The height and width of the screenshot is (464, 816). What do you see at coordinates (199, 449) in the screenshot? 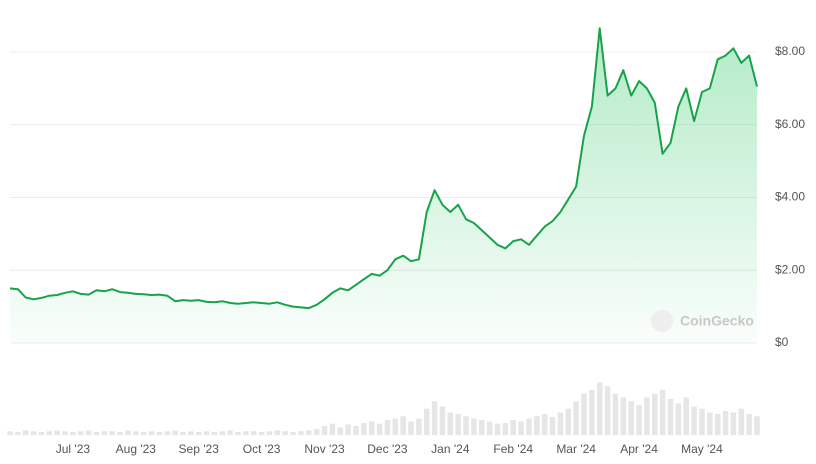
I see `x-tick-label: Sep '23` at bounding box center [199, 449].